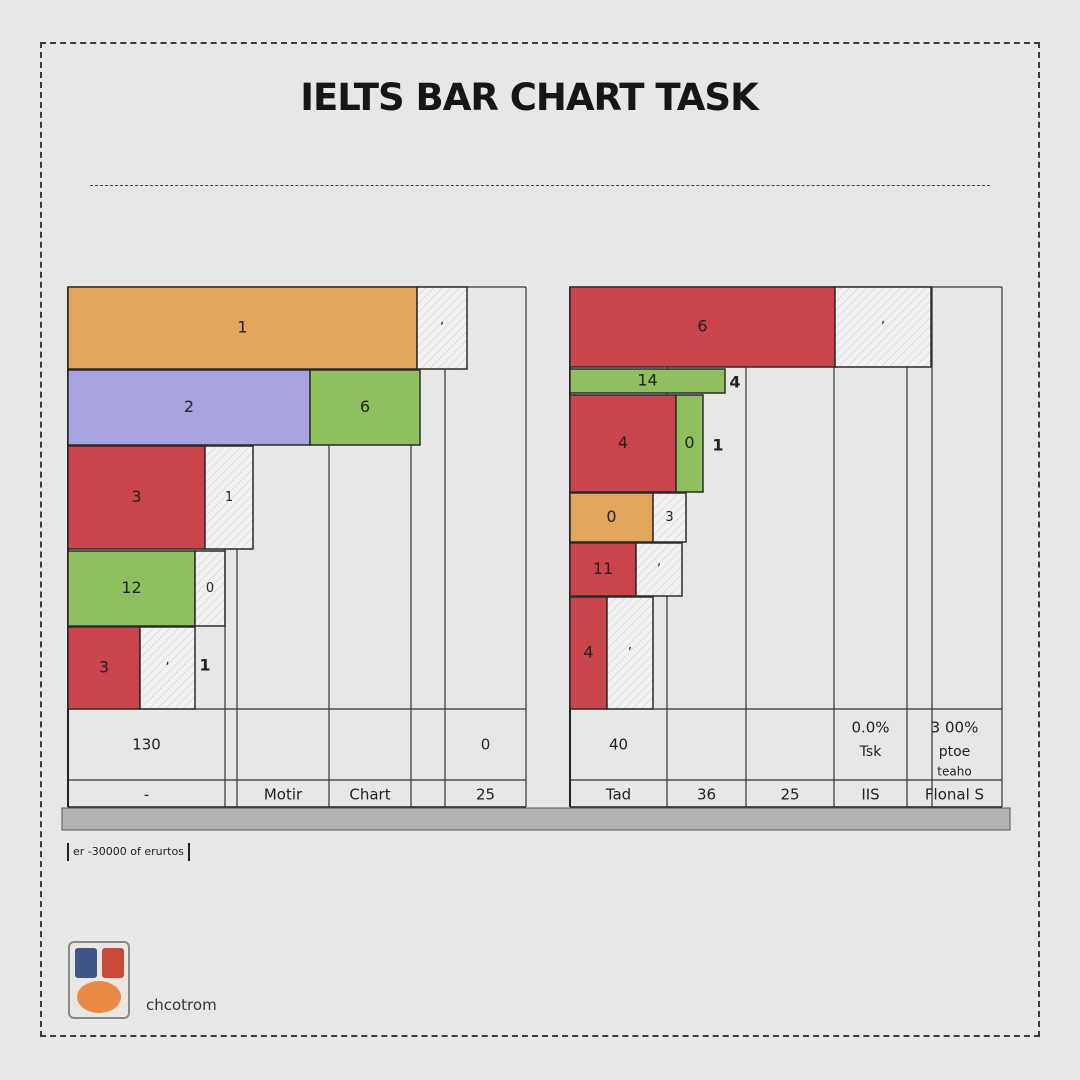  Describe the element at coordinates (955, 752) in the screenshot. I see `table-top-cell: ptoe` at that location.